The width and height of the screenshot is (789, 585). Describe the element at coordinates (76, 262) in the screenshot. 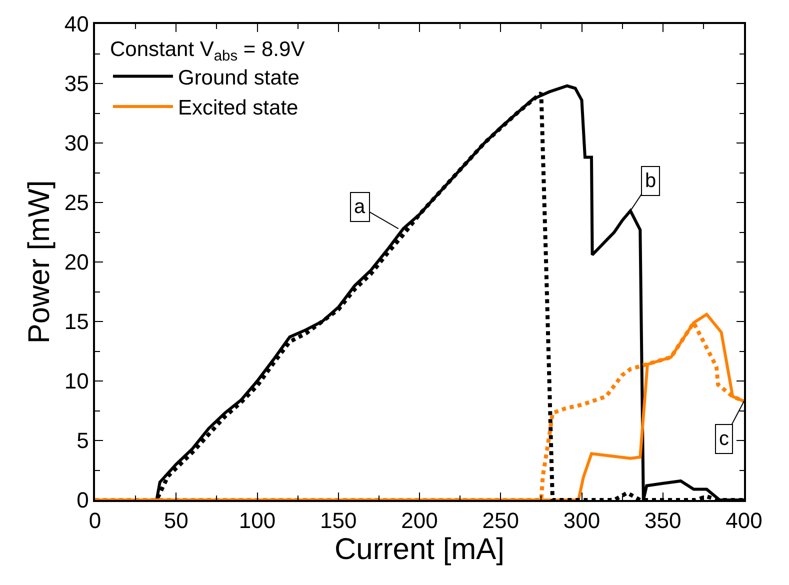

I see `y-tick-label: 20` at that location.